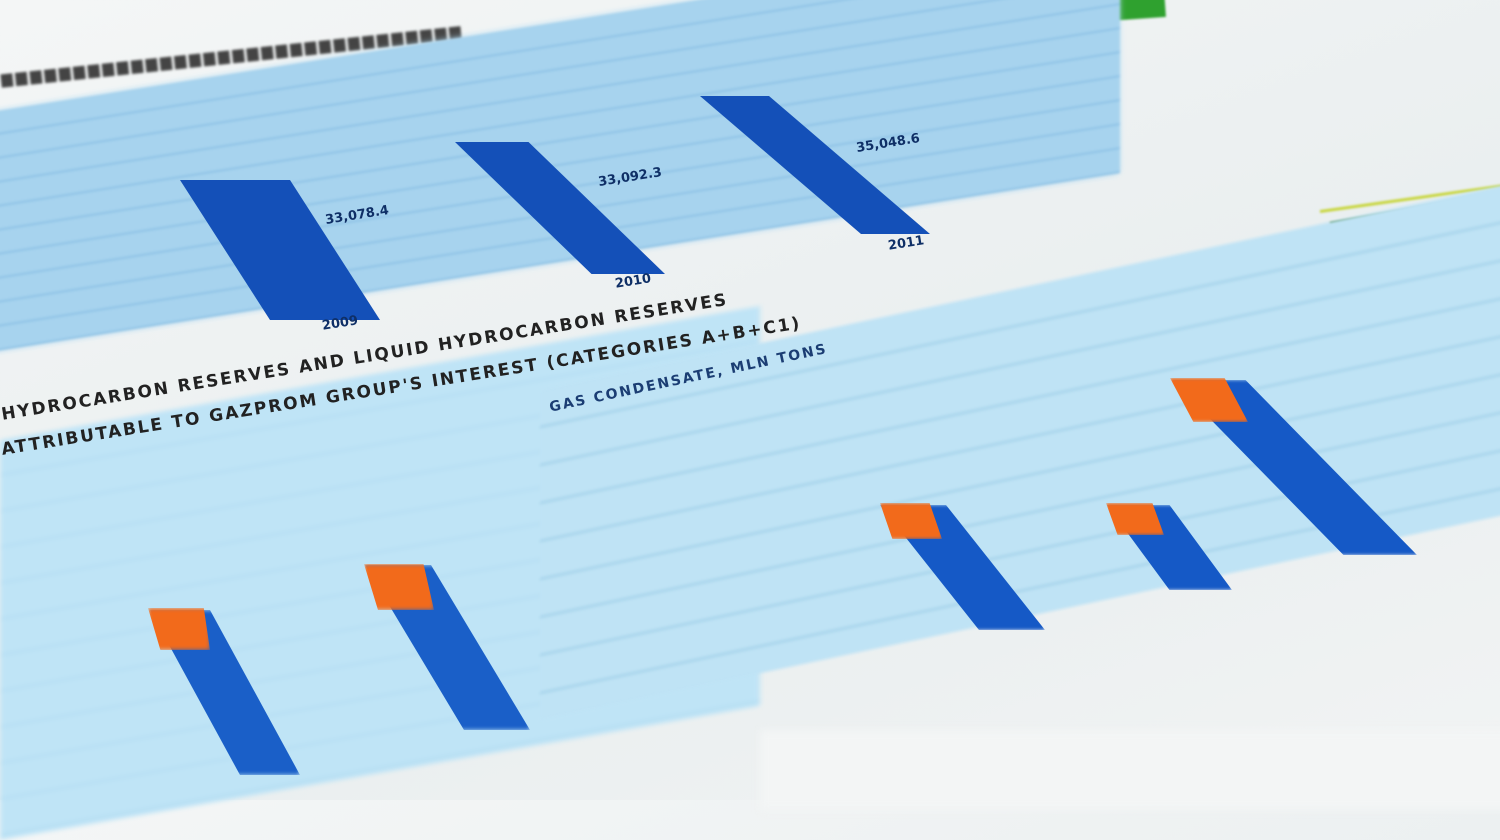 The height and width of the screenshot is (840, 1500). I want to click on year-2011: 2011, so click(906, 243).